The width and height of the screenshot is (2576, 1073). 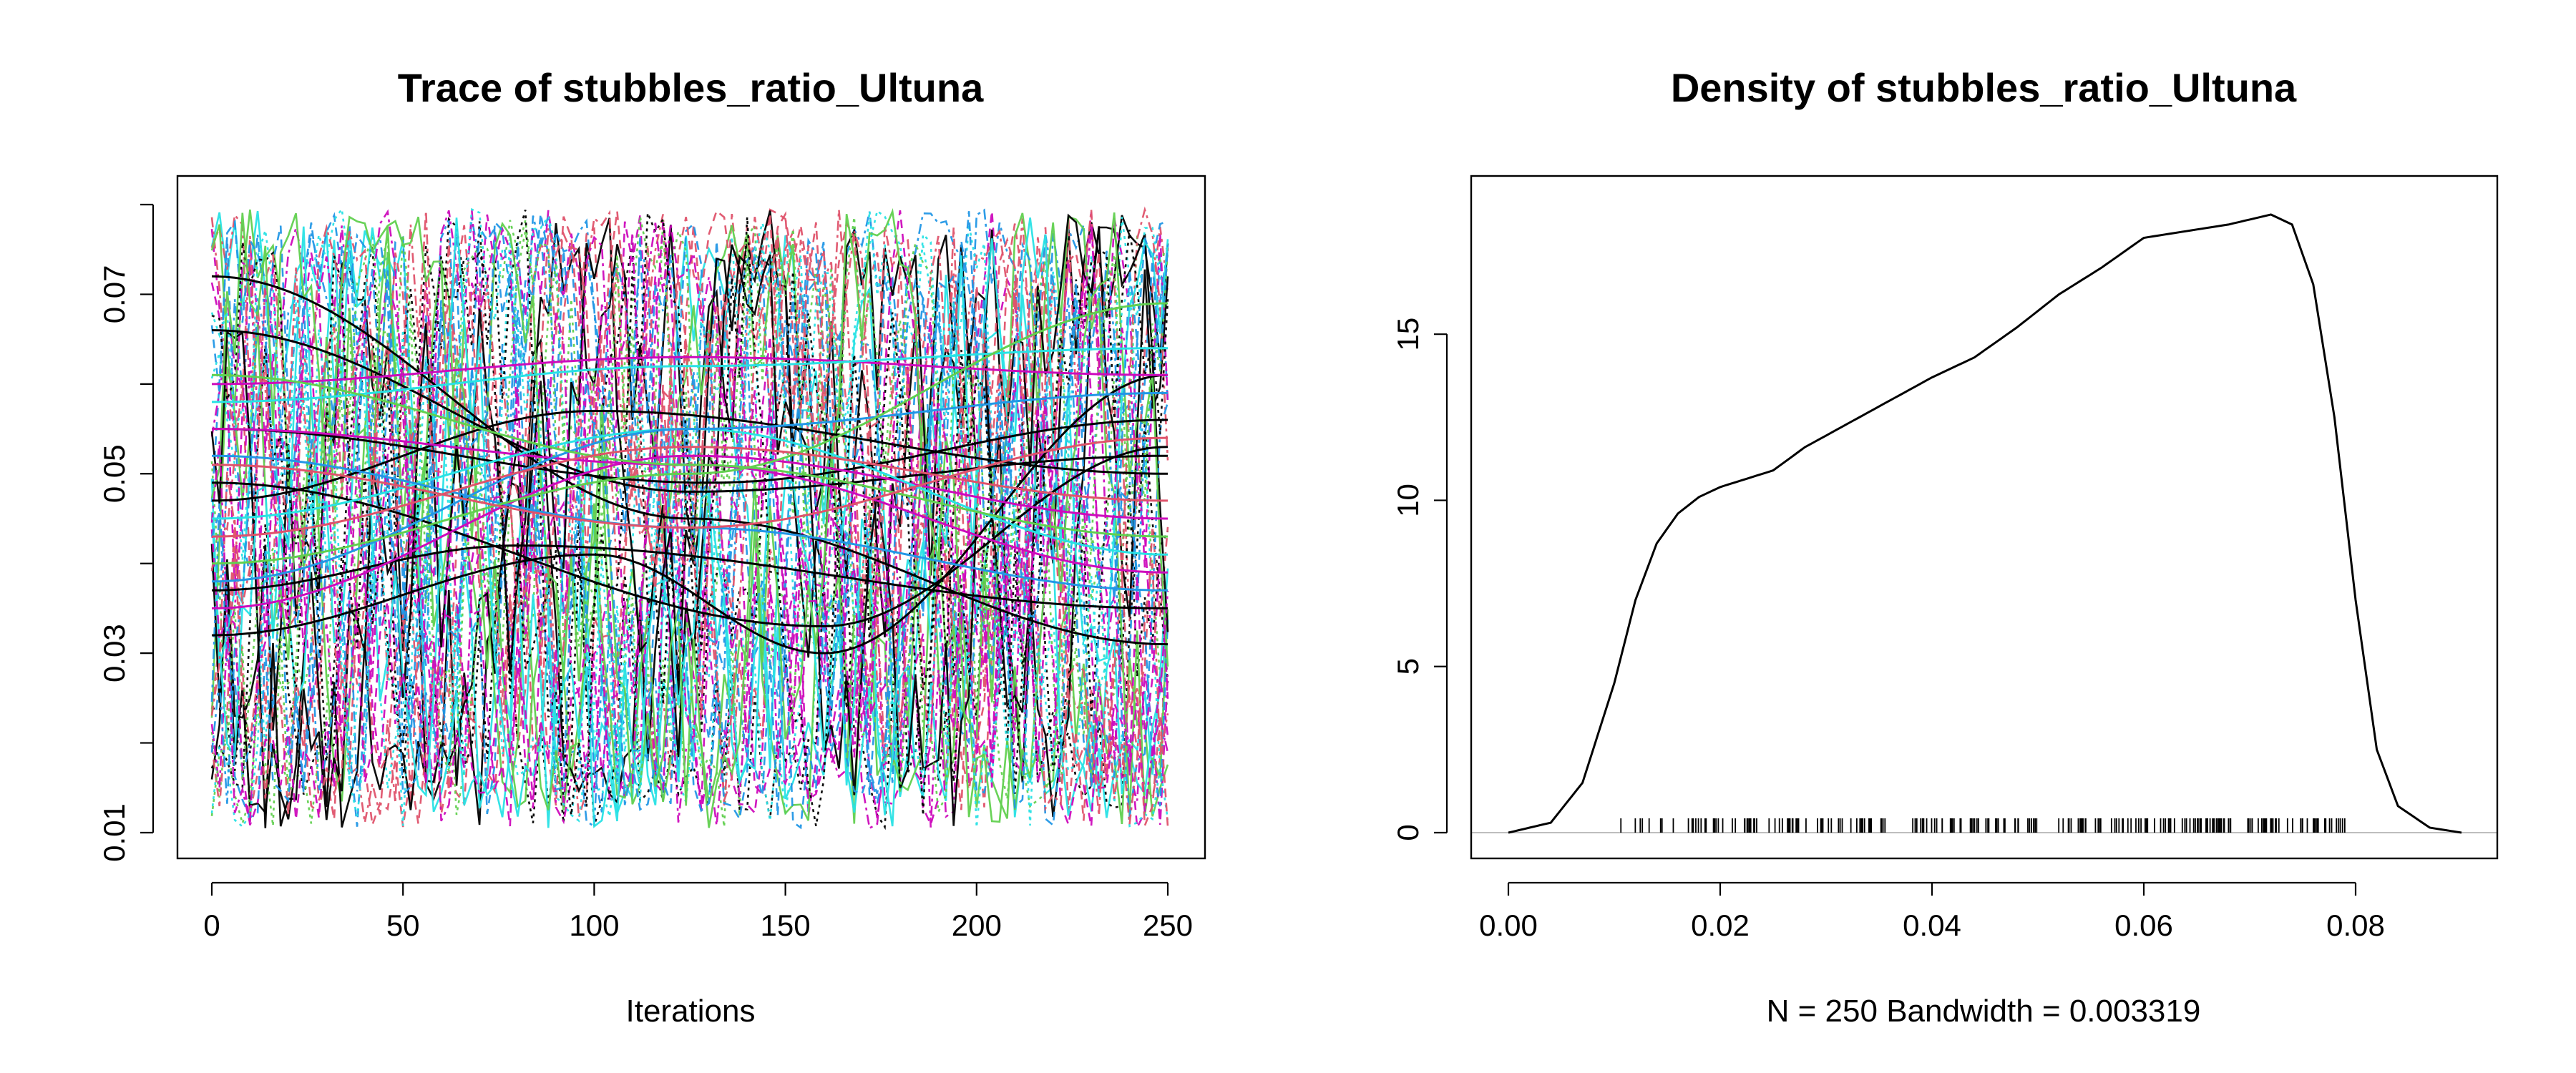 I want to click on trace-x-tick-label: 250, so click(x=1168, y=925).